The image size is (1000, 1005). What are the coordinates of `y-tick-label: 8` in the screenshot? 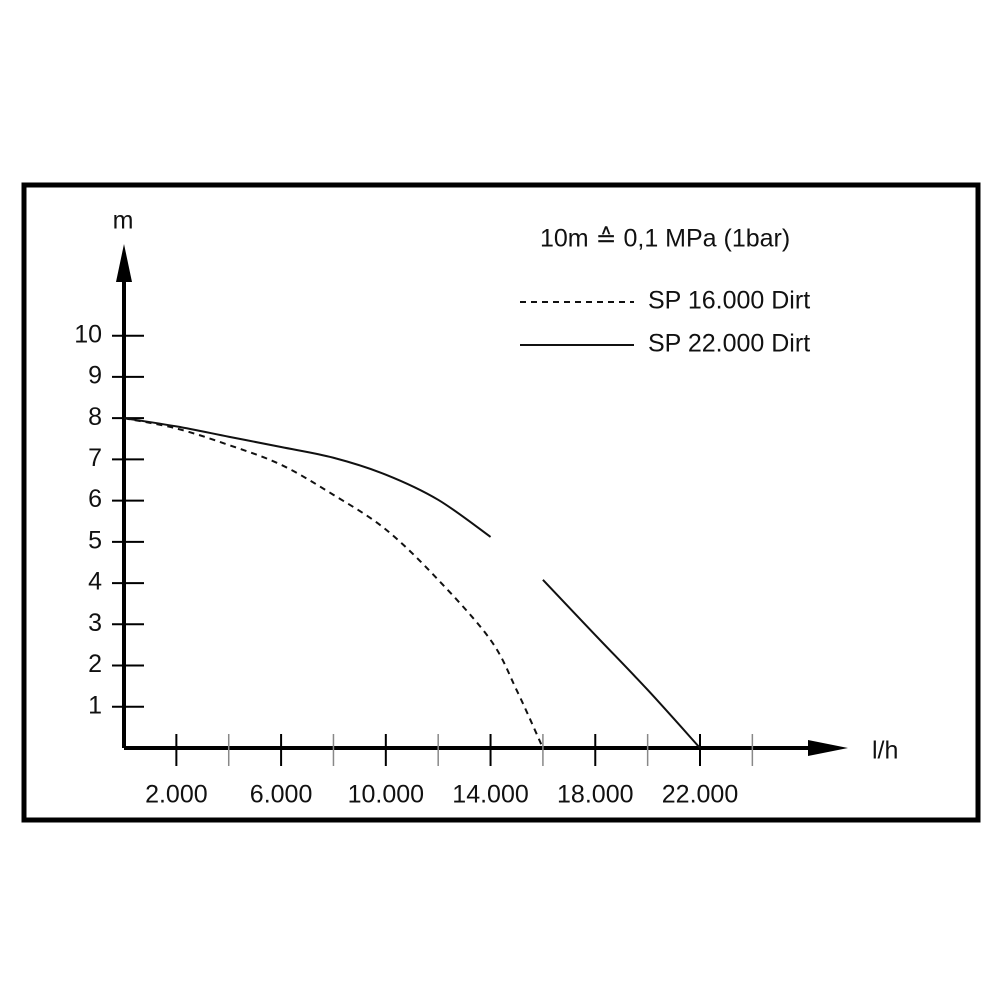 It's located at (95, 417).